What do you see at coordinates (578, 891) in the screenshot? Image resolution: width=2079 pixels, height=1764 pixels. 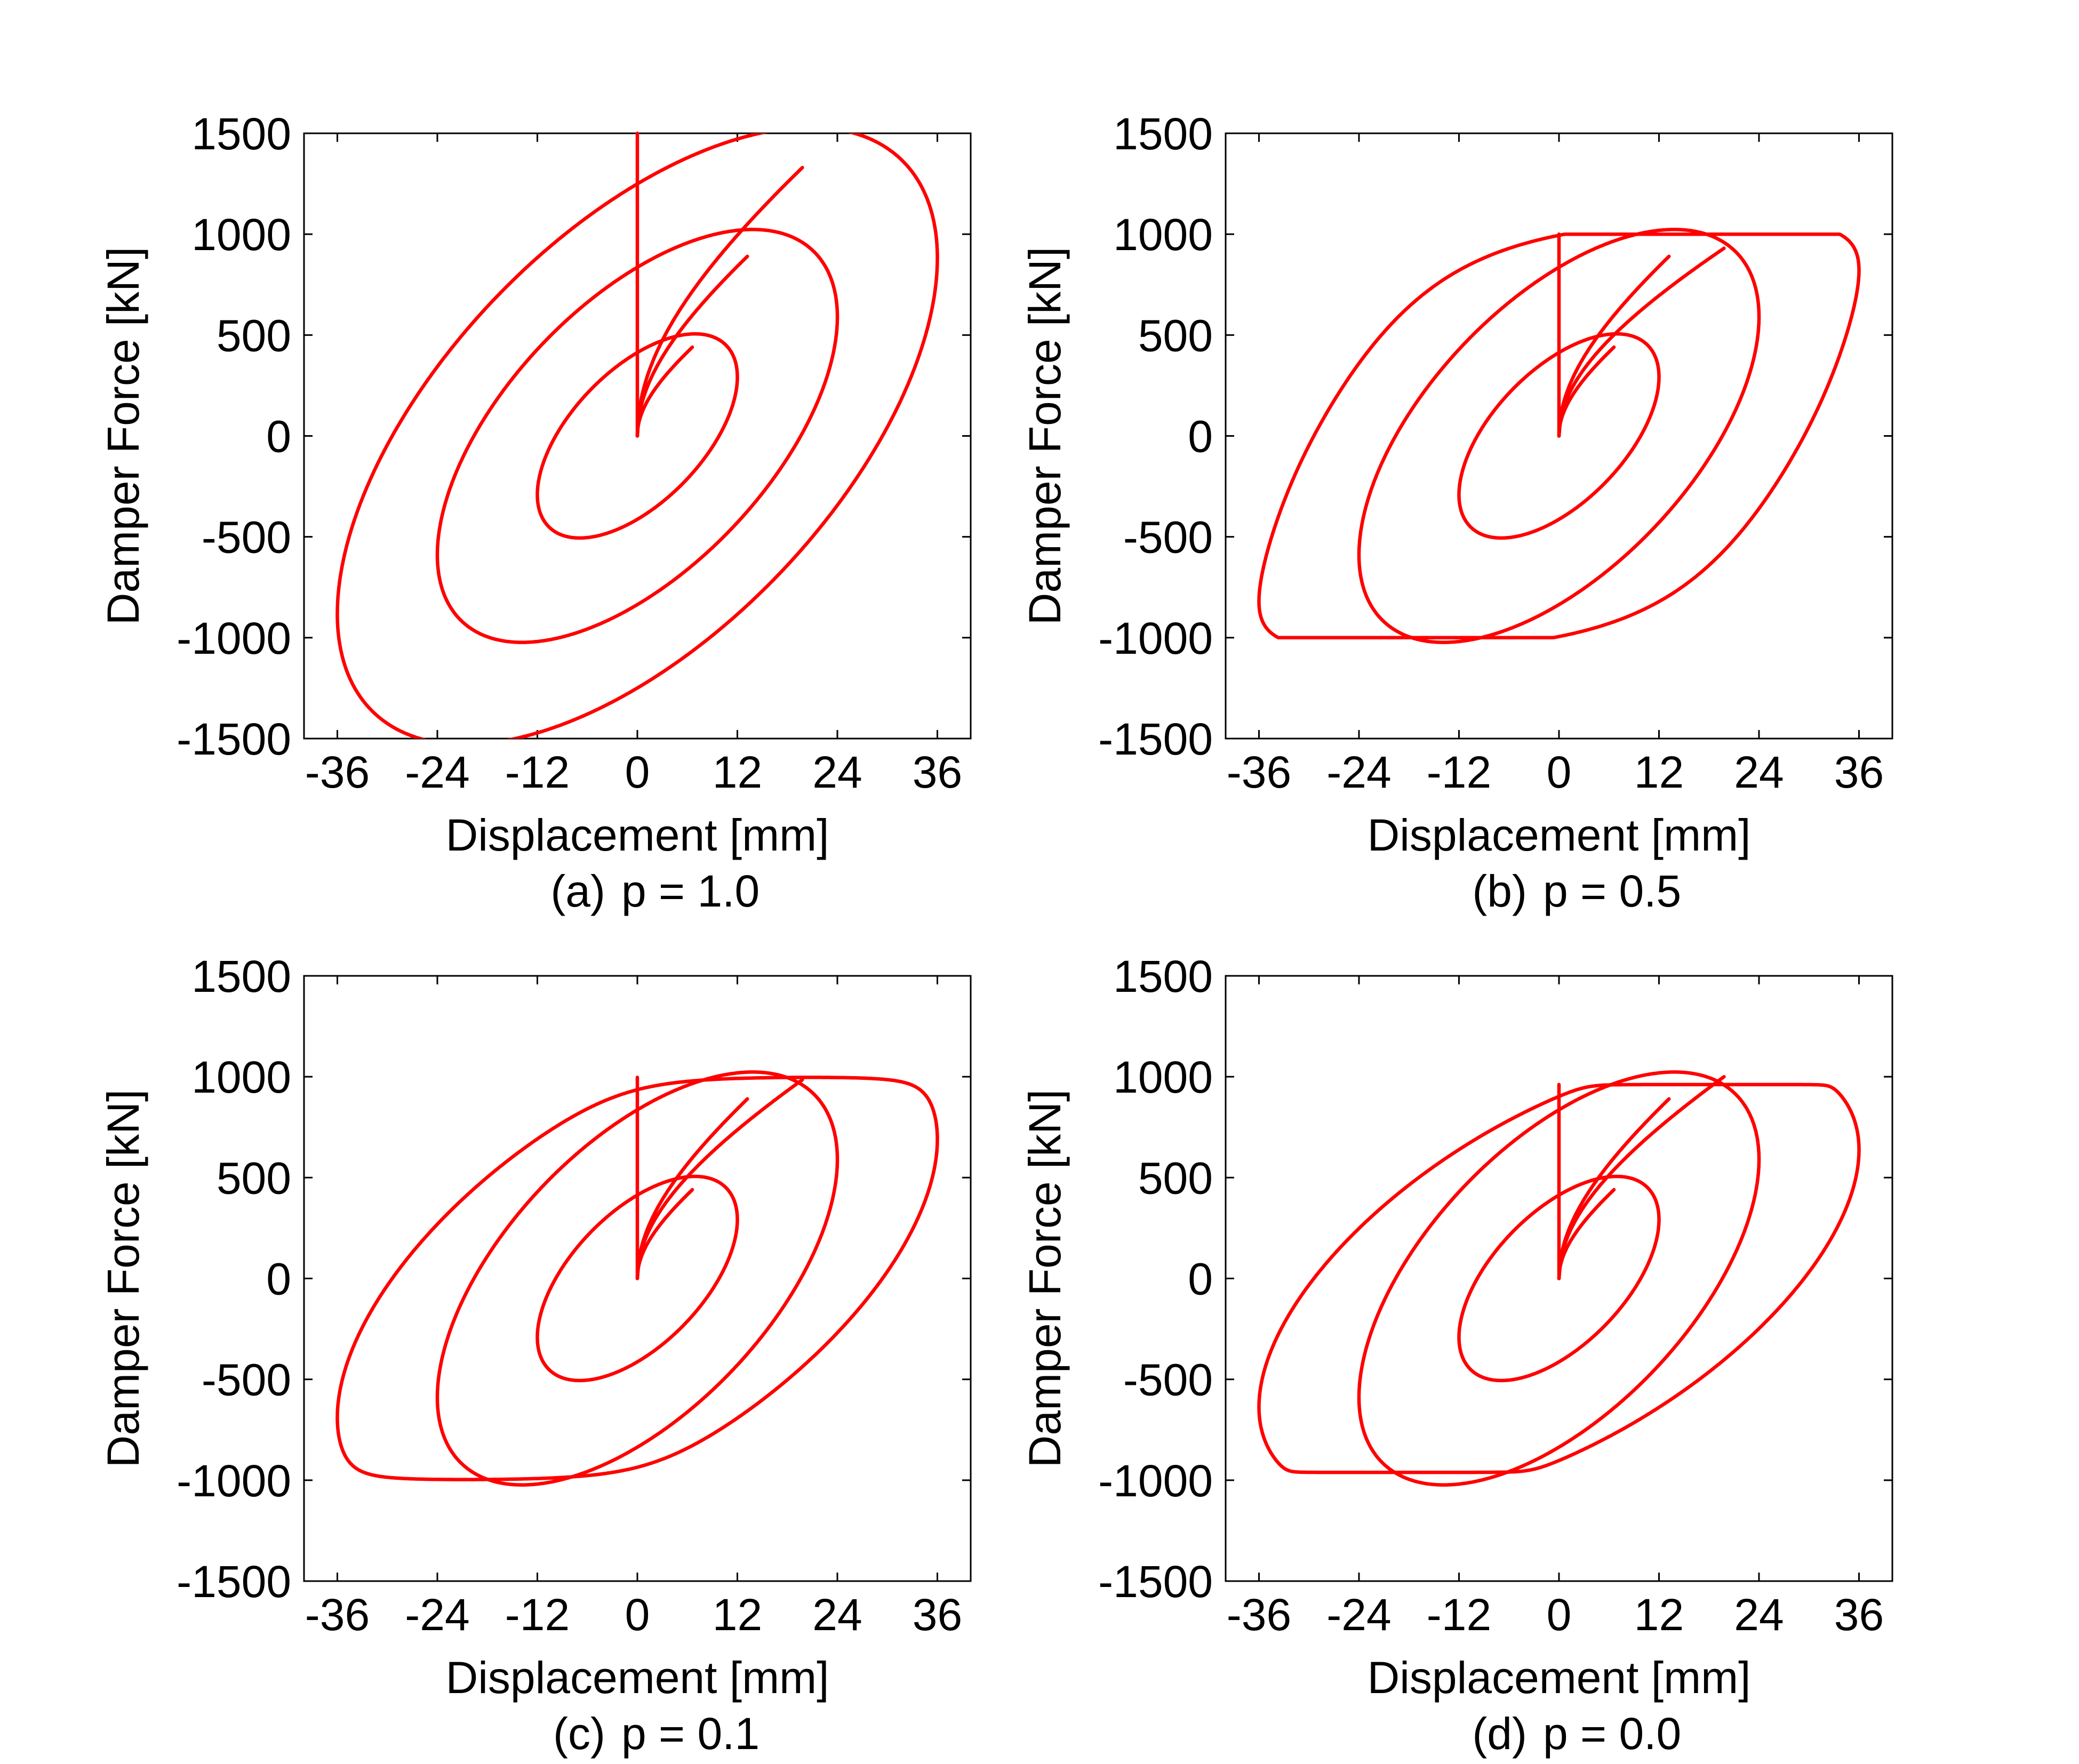 I see `panel-caption-label: (a)` at bounding box center [578, 891].